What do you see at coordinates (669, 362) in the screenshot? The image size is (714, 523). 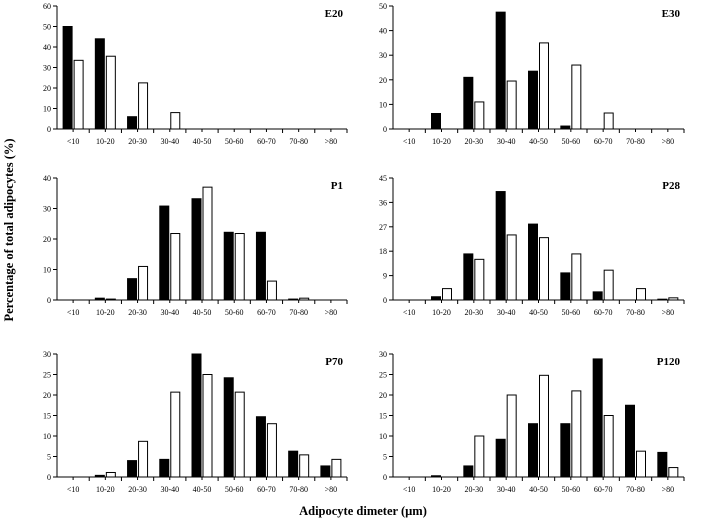 I see `panel-title: P120` at bounding box center [669, 362].